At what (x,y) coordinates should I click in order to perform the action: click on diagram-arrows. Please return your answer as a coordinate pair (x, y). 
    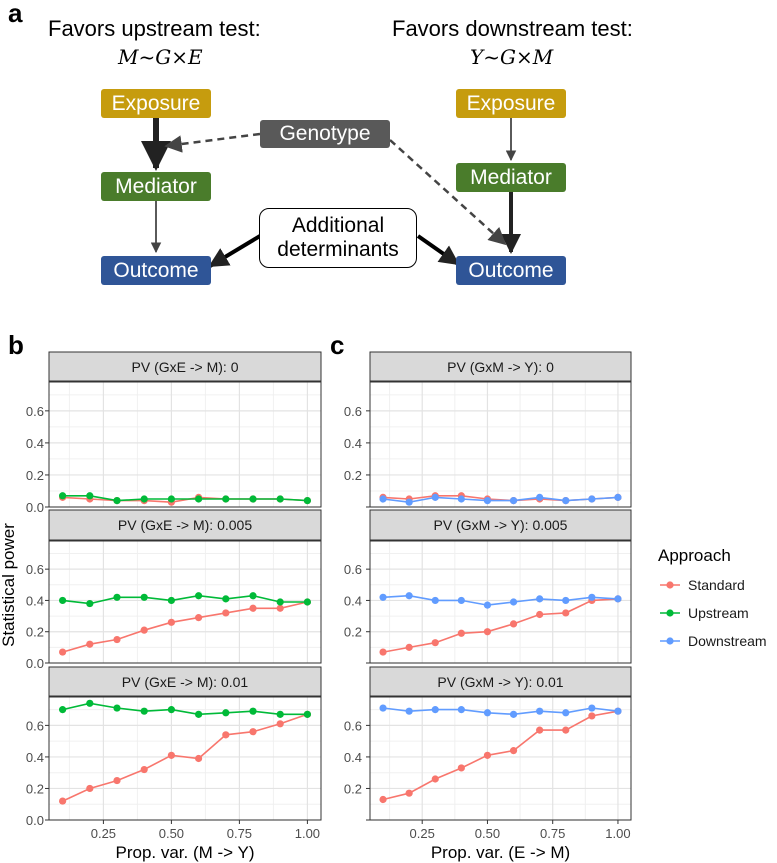
    Looking at the image, I should click on (331, 193).